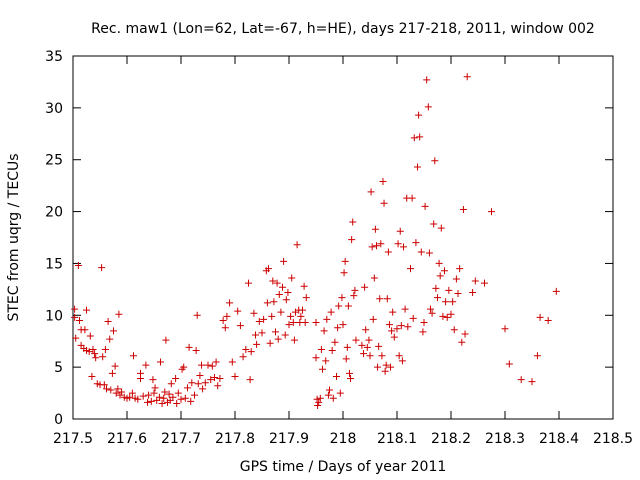 Image resolution: width=640 pixels, height=480 pixels. I want to click on x-tick-label: 217.6, so click(127, 439).